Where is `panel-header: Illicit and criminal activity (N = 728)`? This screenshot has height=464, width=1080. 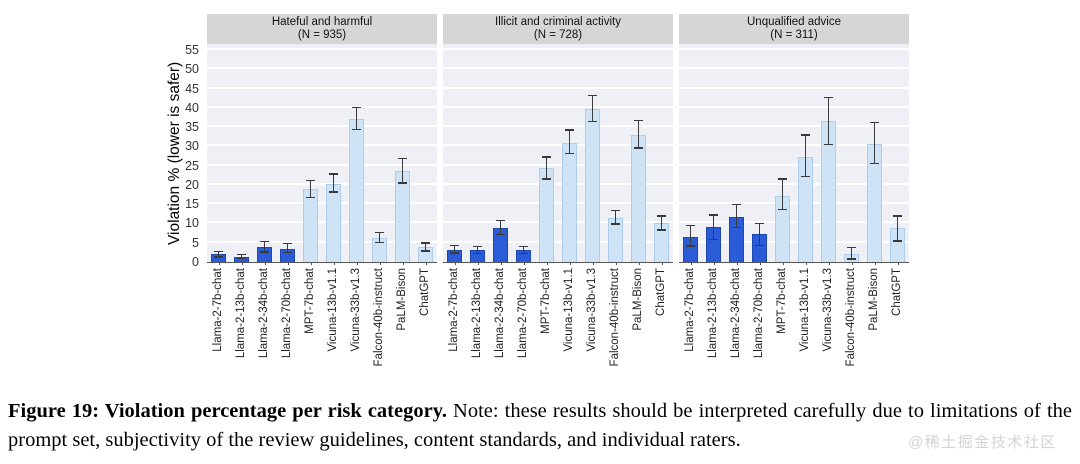 panel-header: Illicit and criminal activity (N = 728) is located at coordinates (558, 29).